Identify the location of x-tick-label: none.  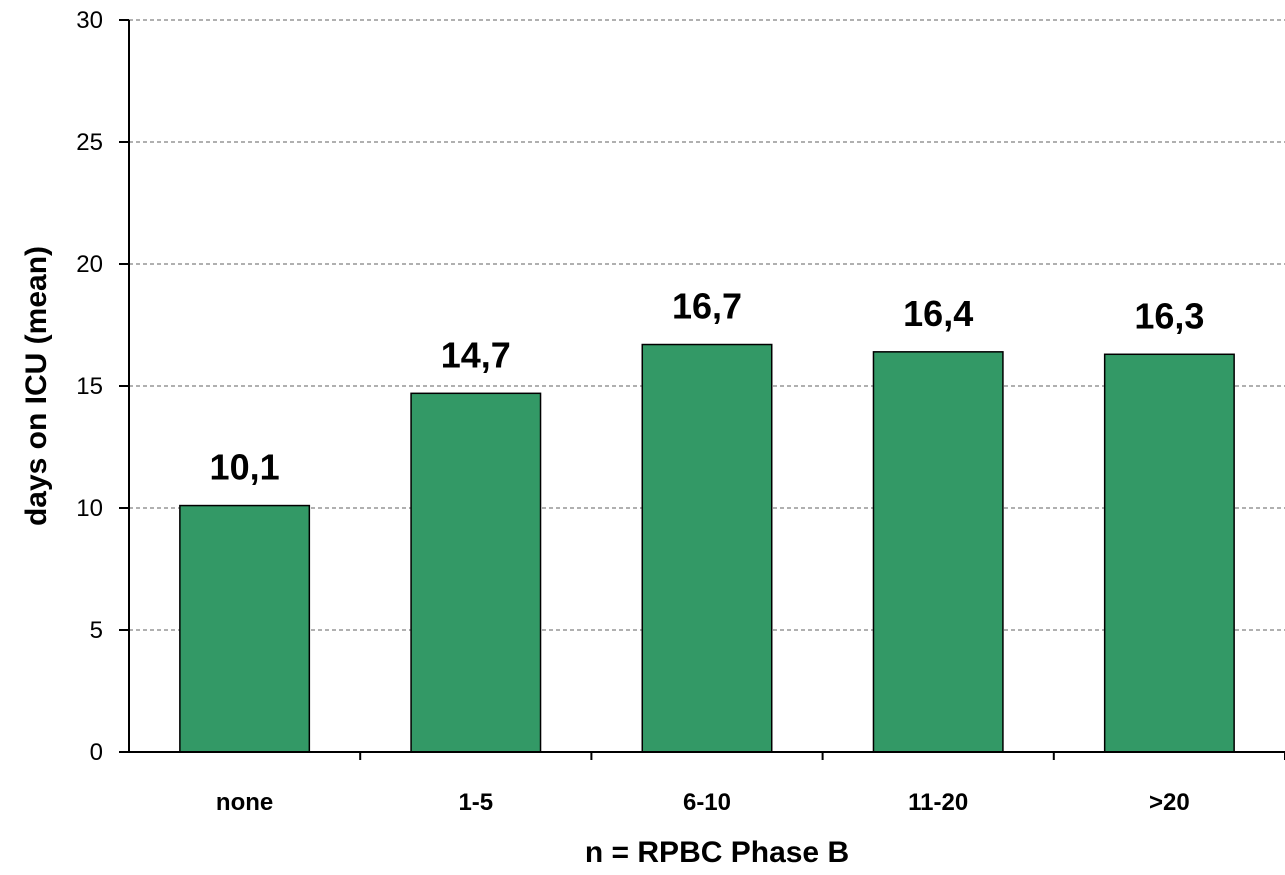
(244, 802).